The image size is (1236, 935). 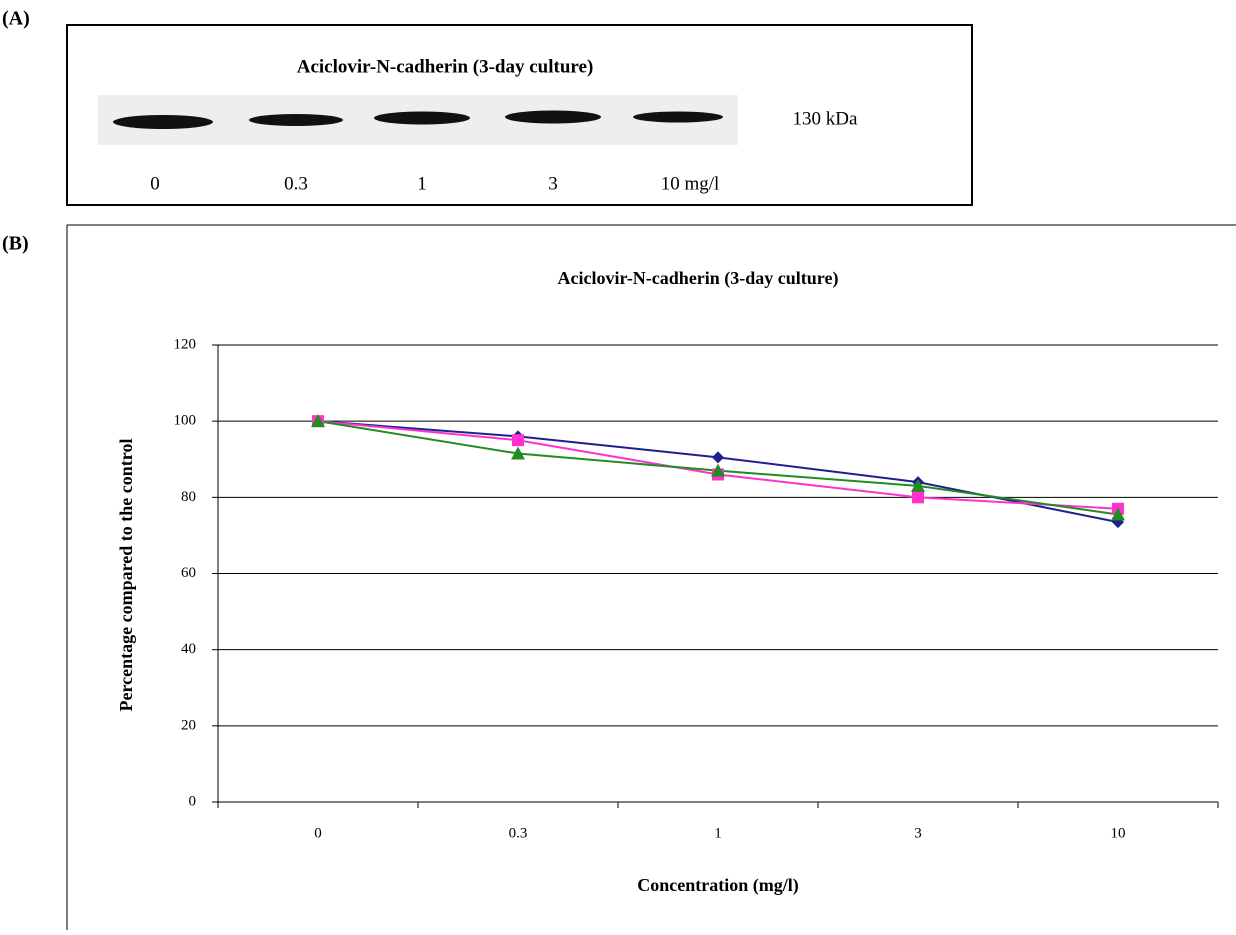 What do you see at coordinates (126, 575) in the screenshot?
I see `y-axis-title: Percentage compared to the control` at bounding box center [126, 575].